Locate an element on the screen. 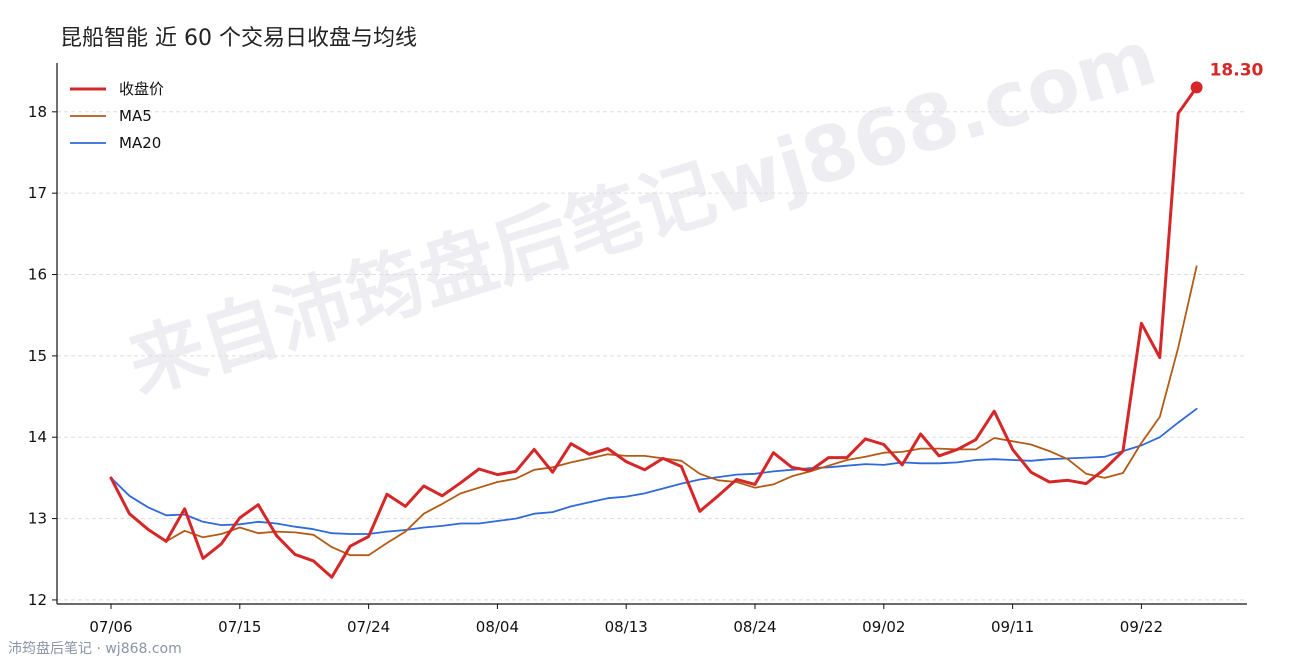 The width and height of the screenshot is (1290, 660). x-tick-label: 09/11 is located at coordinates (1012, 627).